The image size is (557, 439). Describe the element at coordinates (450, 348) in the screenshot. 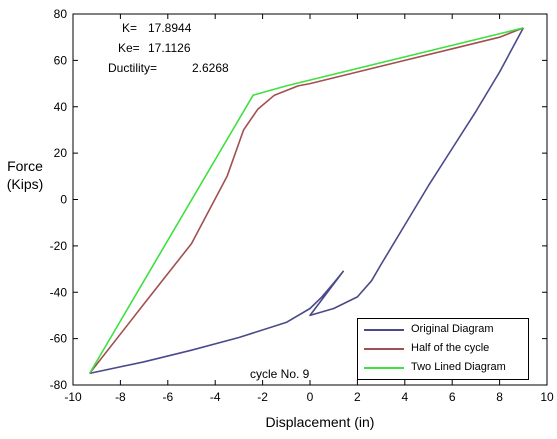

I see `legend-label: Half of the cycle` at that location.